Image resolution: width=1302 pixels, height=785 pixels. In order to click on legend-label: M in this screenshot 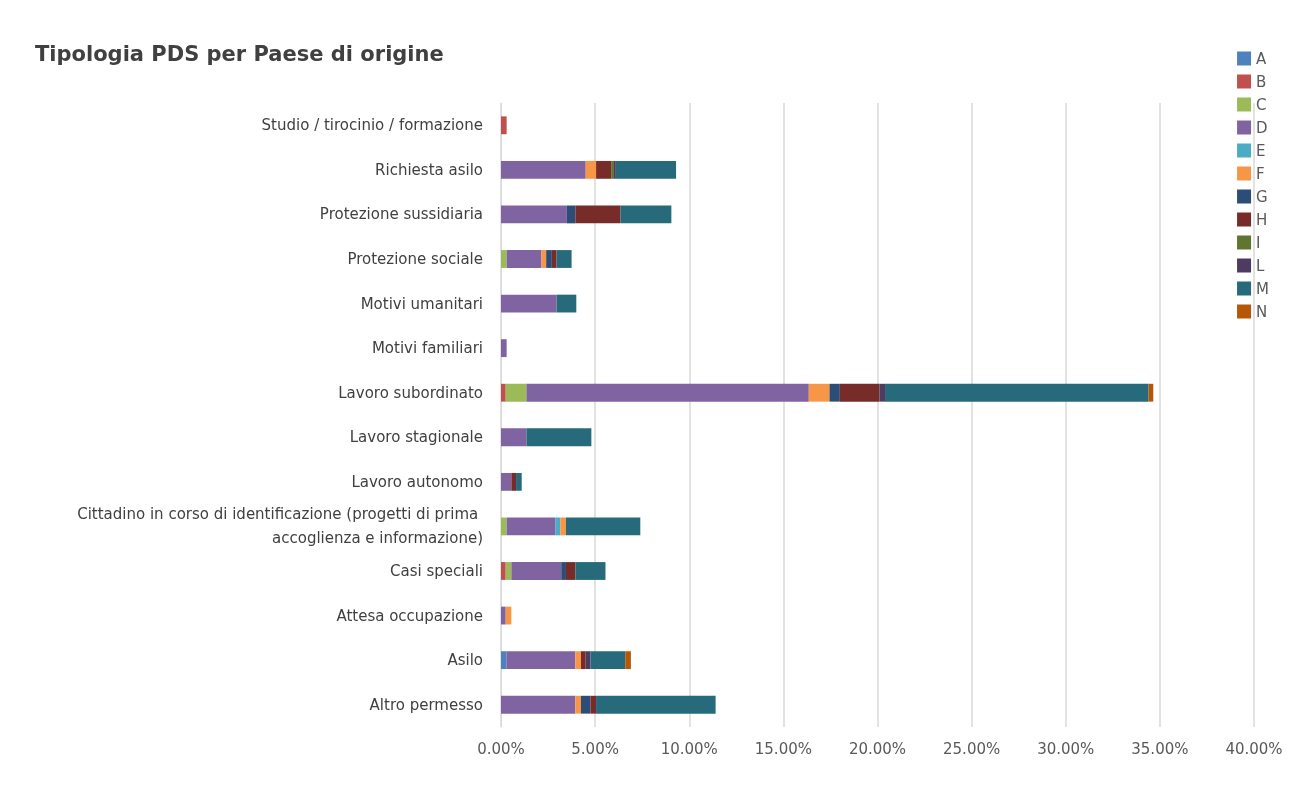, I will do `click(1263, 288)`.